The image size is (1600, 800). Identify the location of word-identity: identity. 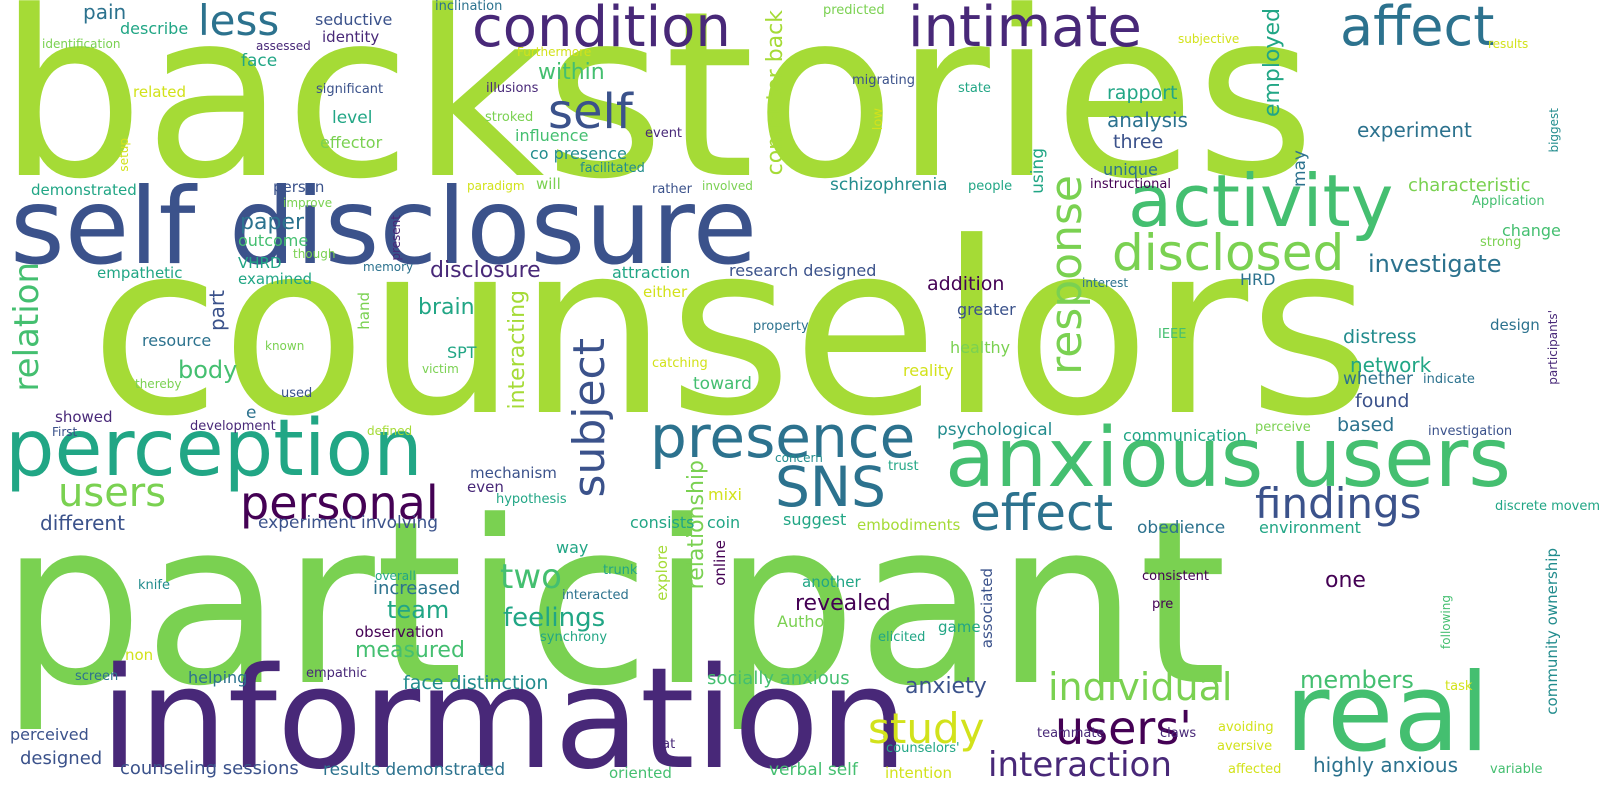
(351, 37).